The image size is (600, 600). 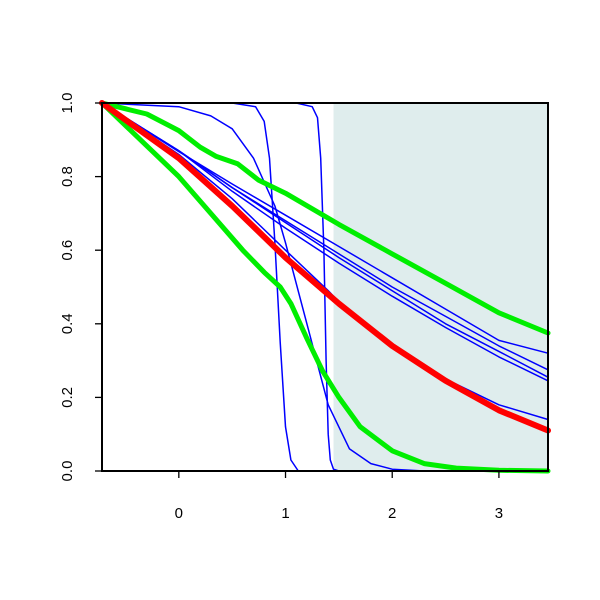 I want to click on y-tick-label: 0.8, so click(x=67, y=176).